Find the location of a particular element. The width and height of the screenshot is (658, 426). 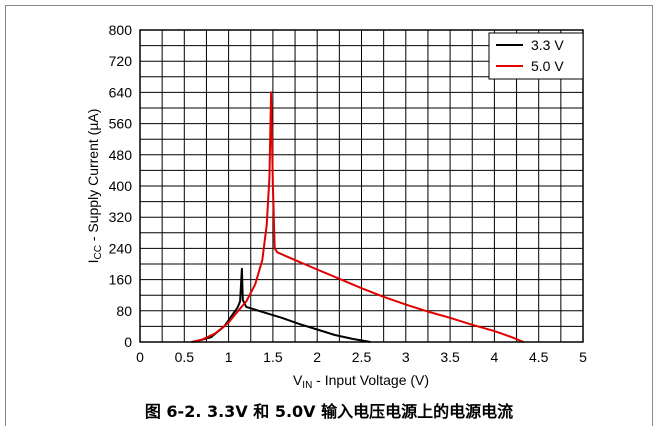

x-tick-label: 3 is located at coordinates (406, 357).